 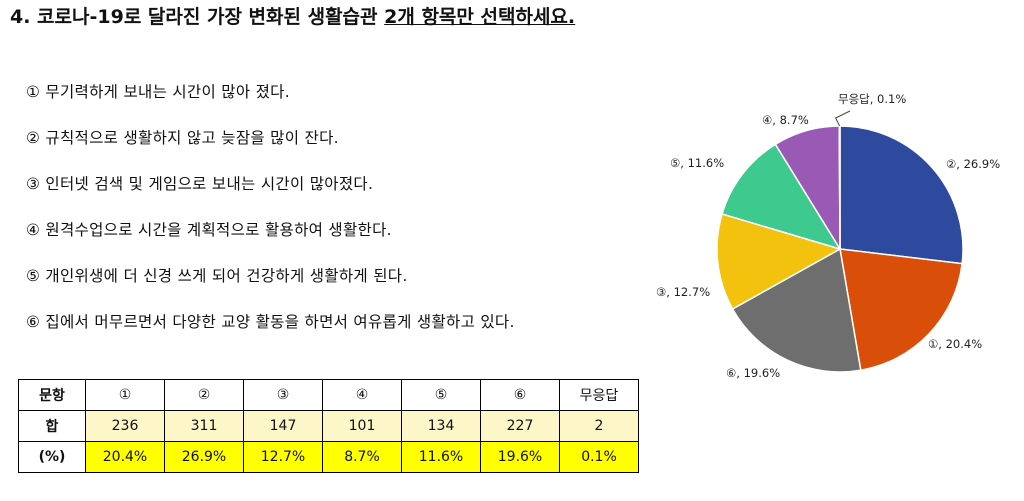 I want to click on question-title: 4. 코로나-19로 달라진 가장 변화된 생활습관 2개 항목만 선택하세요., so click(x=292, y=15).